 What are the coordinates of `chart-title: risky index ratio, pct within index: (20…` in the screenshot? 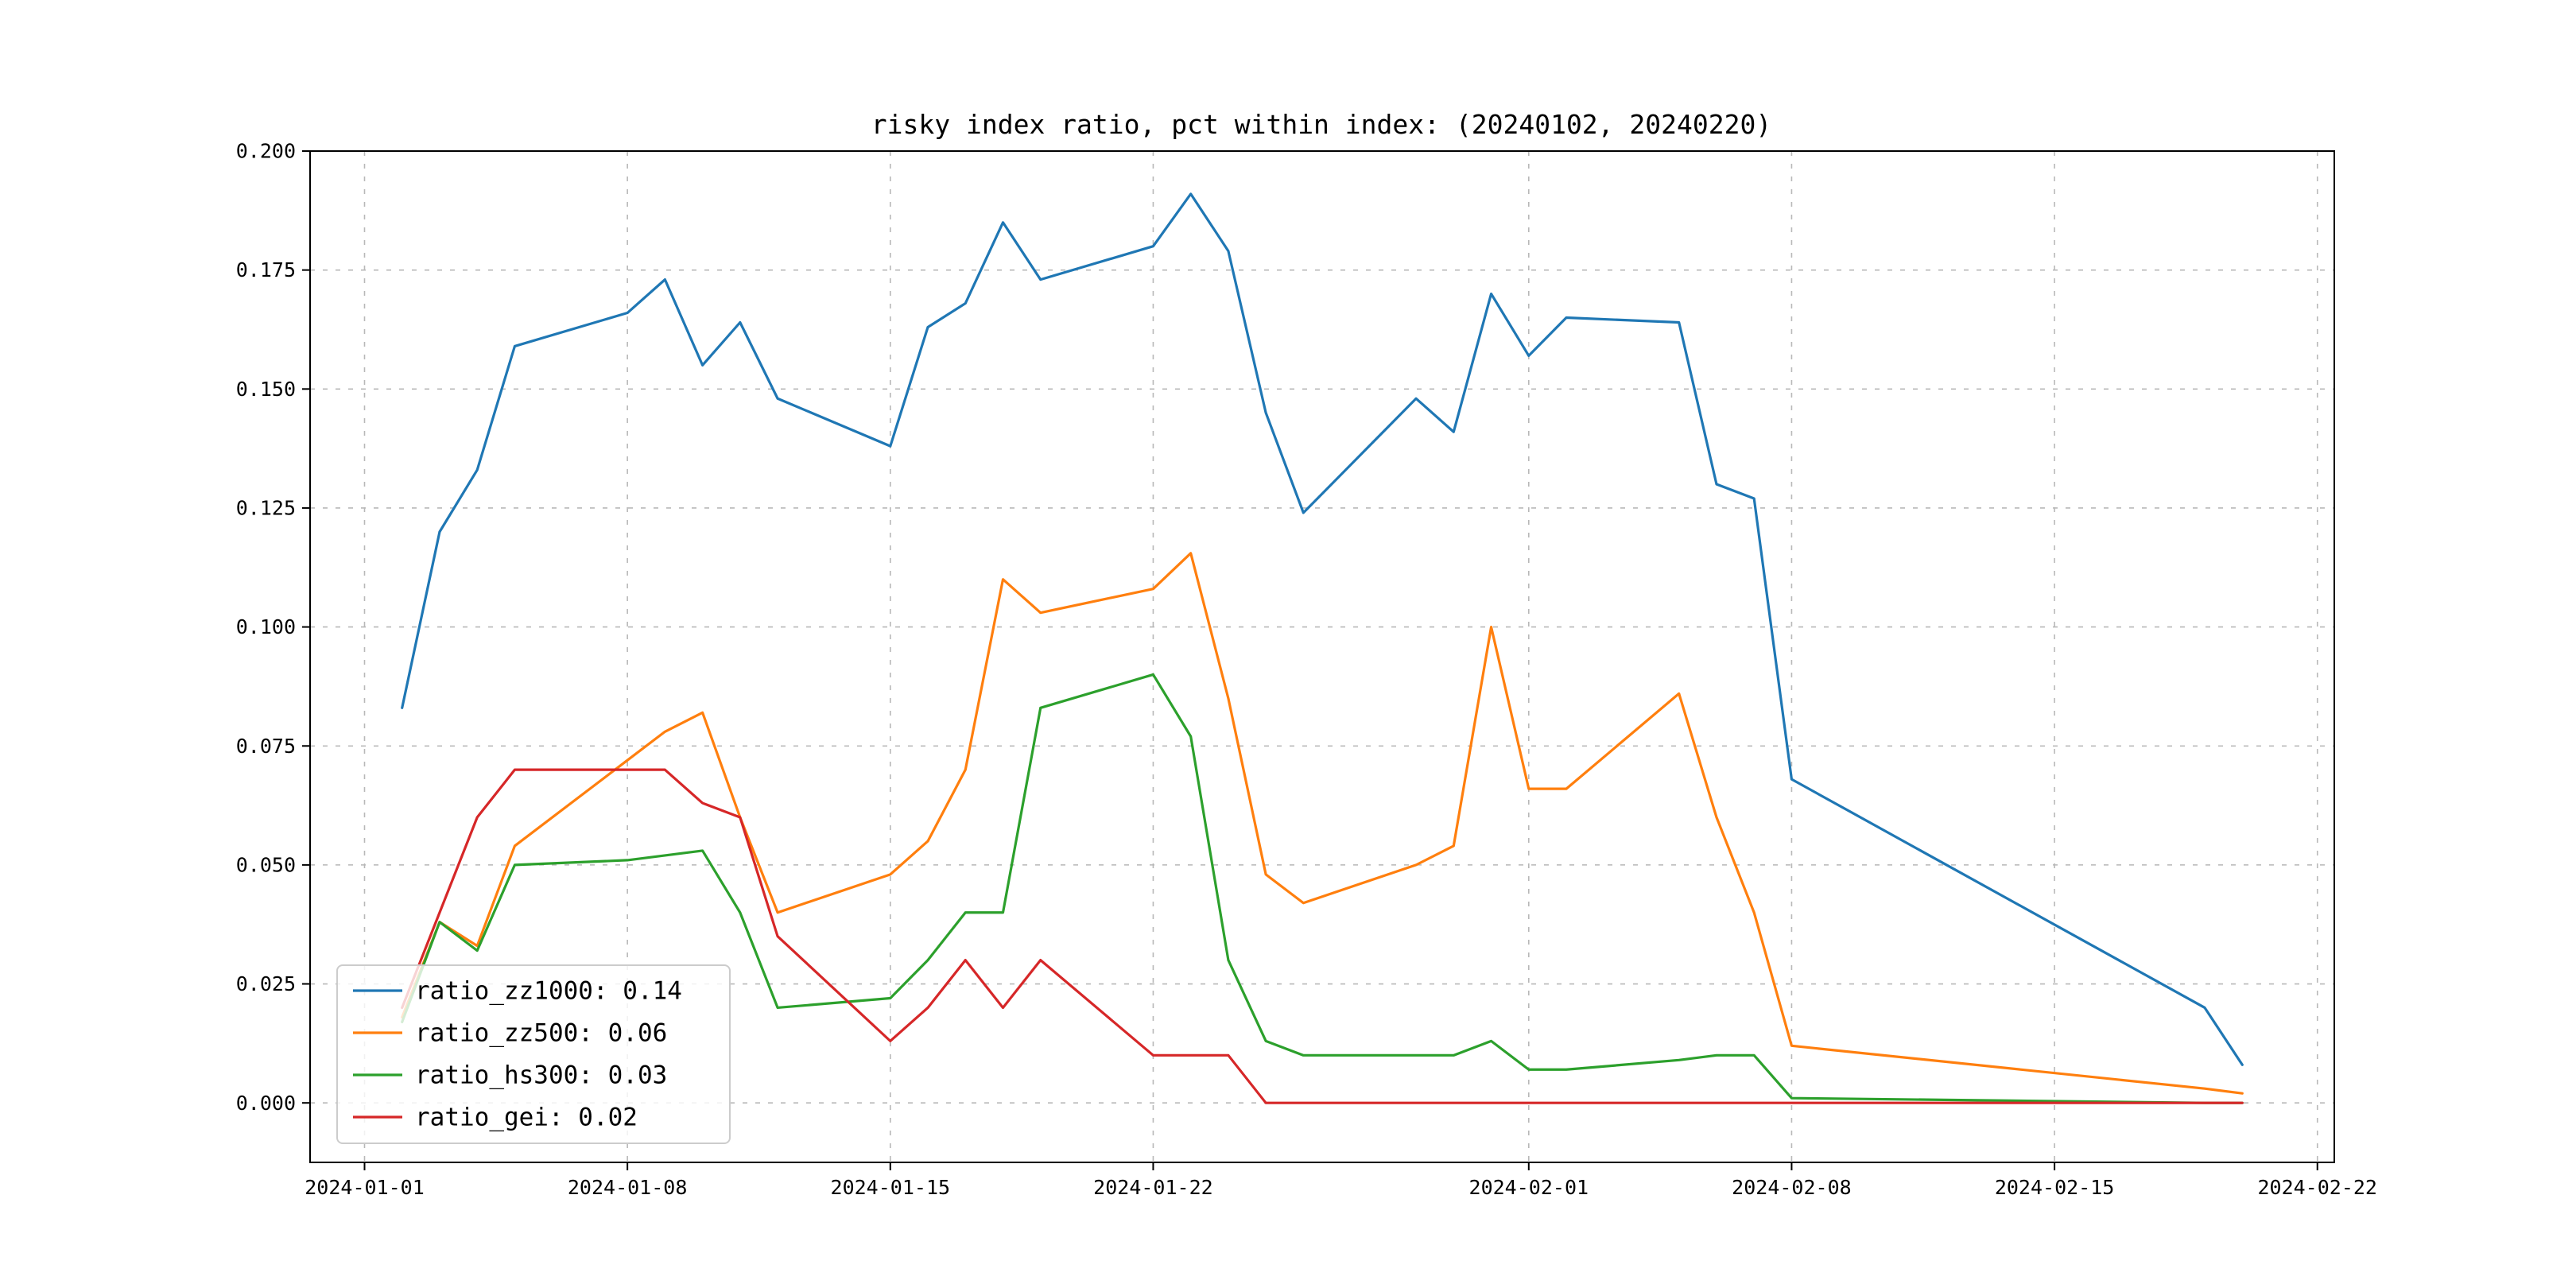 It's located at (1321, 125).